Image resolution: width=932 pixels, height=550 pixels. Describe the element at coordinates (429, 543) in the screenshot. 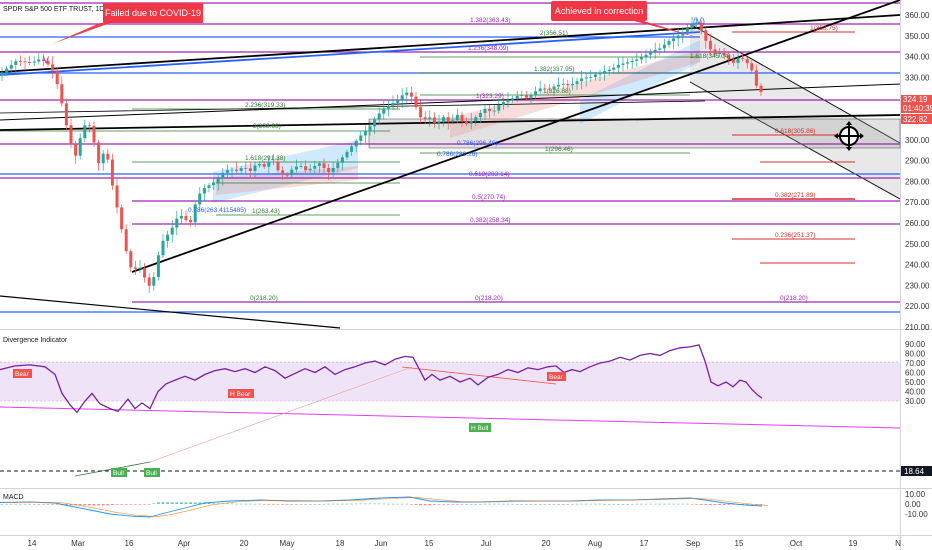

I see `time-tick-8: 15` at that location.